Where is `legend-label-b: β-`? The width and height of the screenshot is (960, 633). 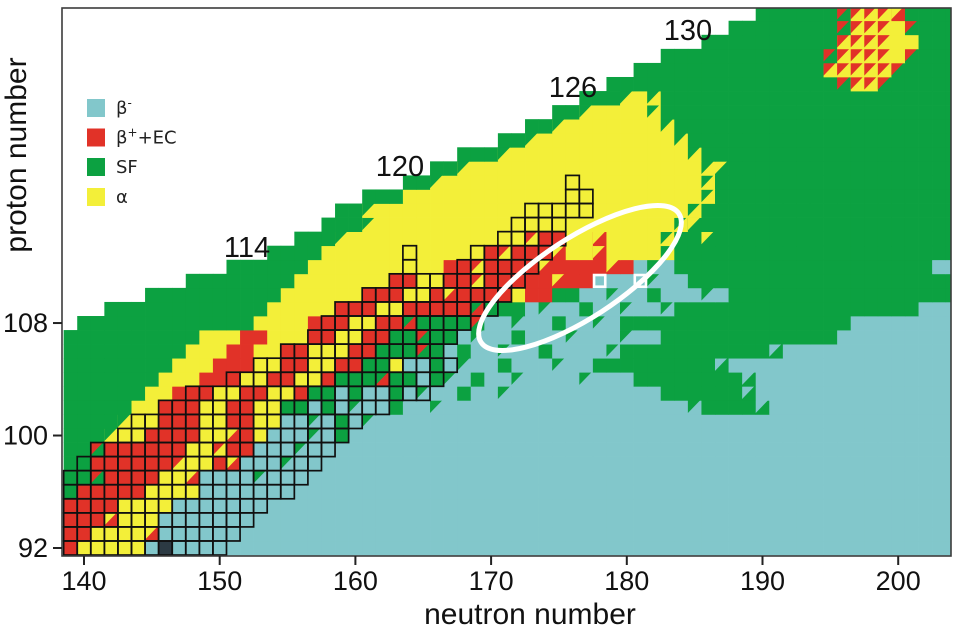 legend-label-b: β- is located at coordinates (124, 107).